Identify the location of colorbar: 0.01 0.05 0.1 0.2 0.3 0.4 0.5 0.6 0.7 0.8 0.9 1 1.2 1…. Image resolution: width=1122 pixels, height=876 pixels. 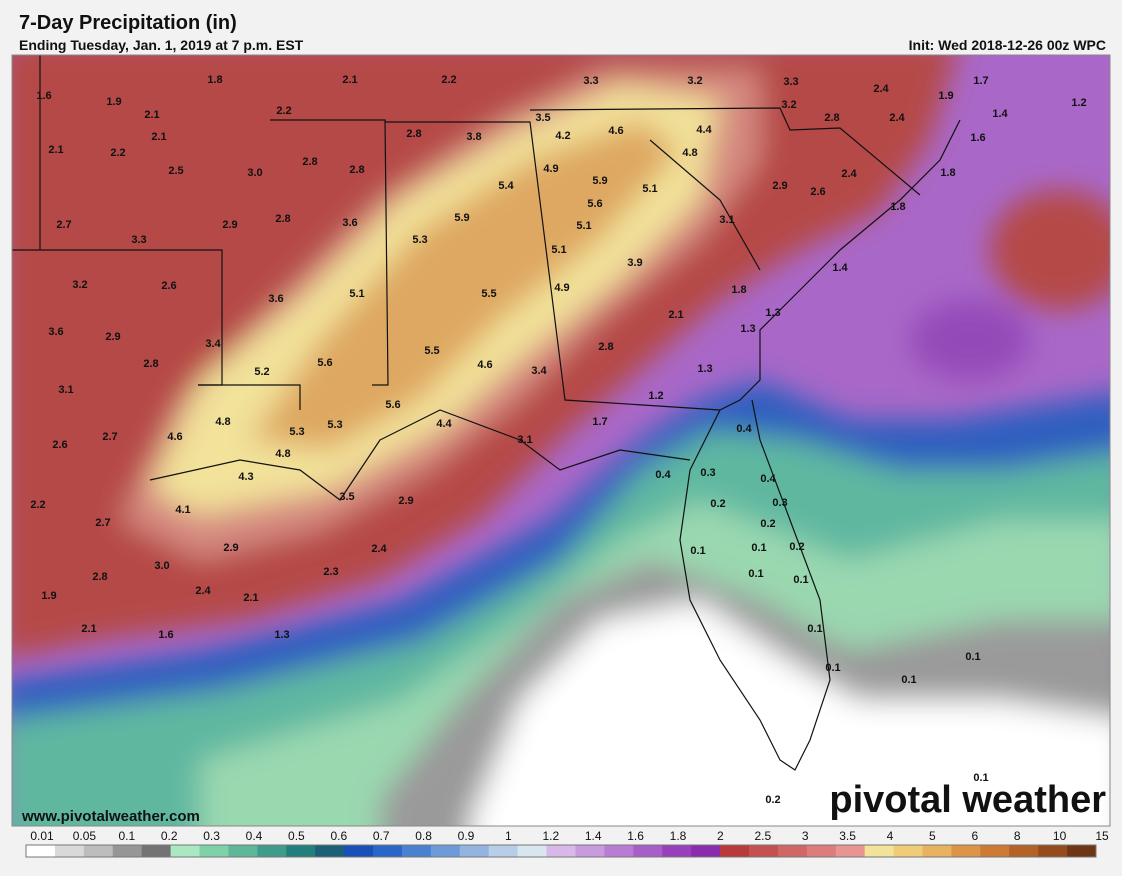
(567, 843).